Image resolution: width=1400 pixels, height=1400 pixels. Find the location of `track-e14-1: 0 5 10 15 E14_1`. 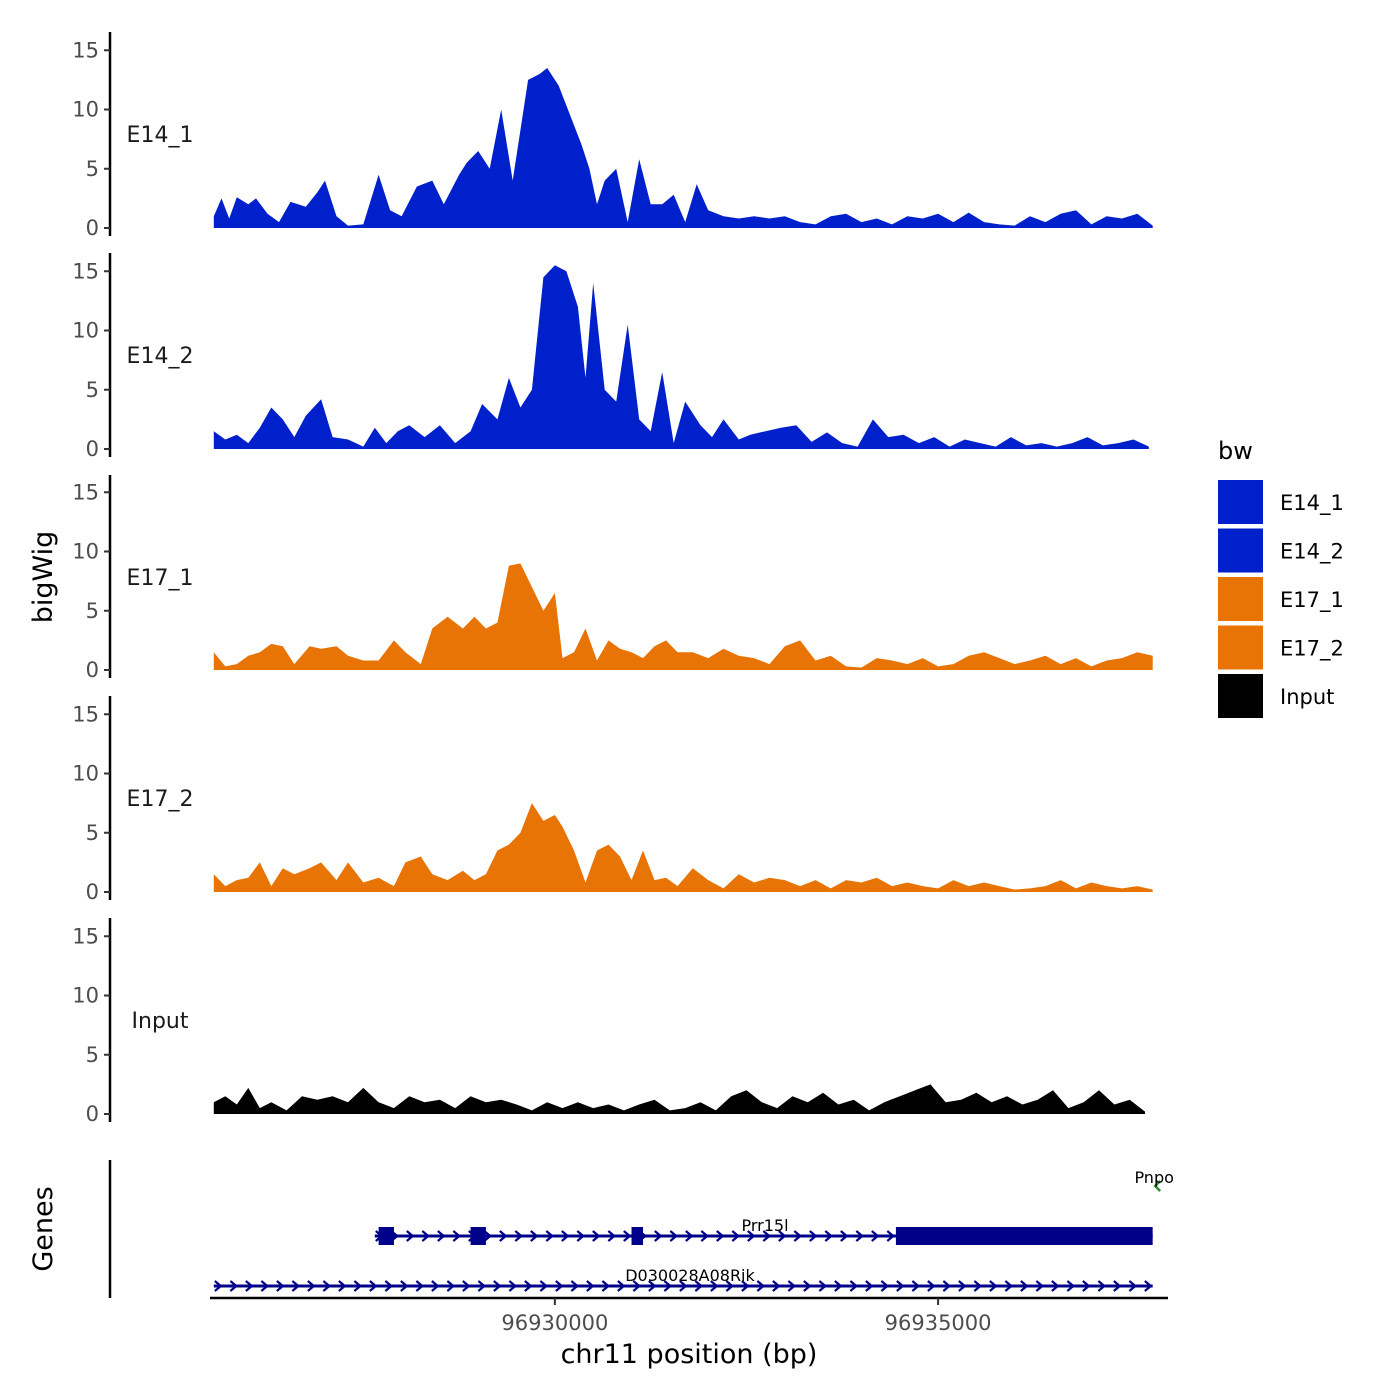

track-e14-1: 0 5 10 15 E14_1 is located at coordinates (612, 136).